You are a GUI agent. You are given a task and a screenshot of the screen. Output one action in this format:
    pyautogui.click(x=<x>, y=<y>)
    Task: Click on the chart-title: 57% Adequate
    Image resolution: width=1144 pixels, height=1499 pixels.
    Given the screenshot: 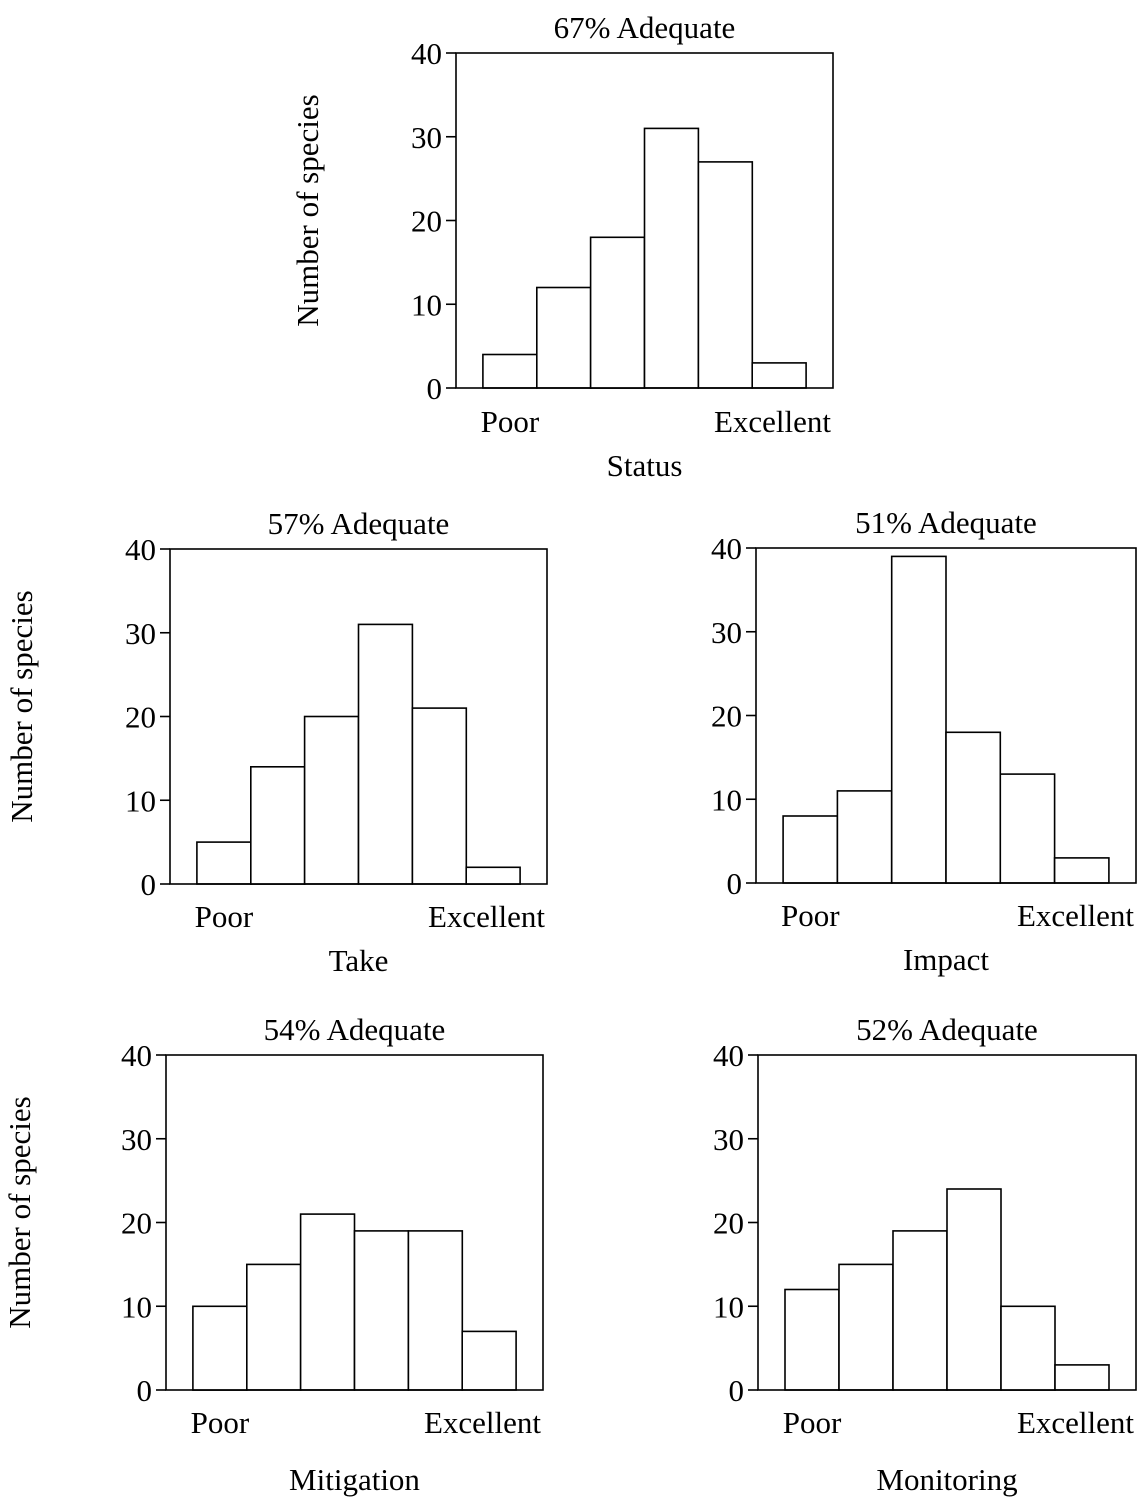 What is the action you would take?
    pyautogui.click(x=359, y=523)
    